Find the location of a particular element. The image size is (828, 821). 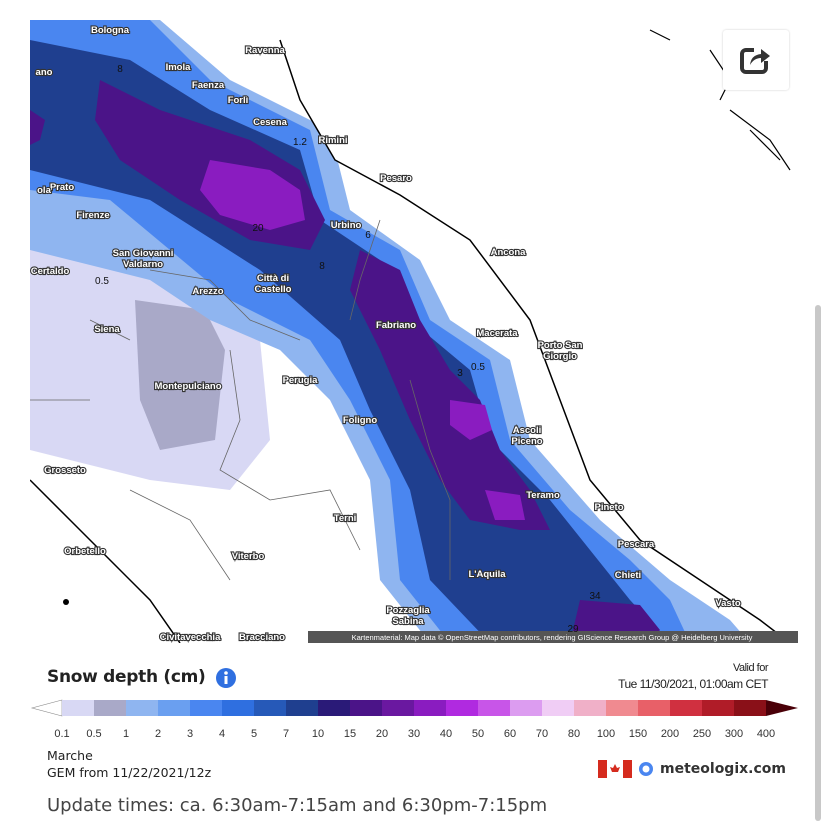

city-label: Forlì is located at coordinates (238, 100).